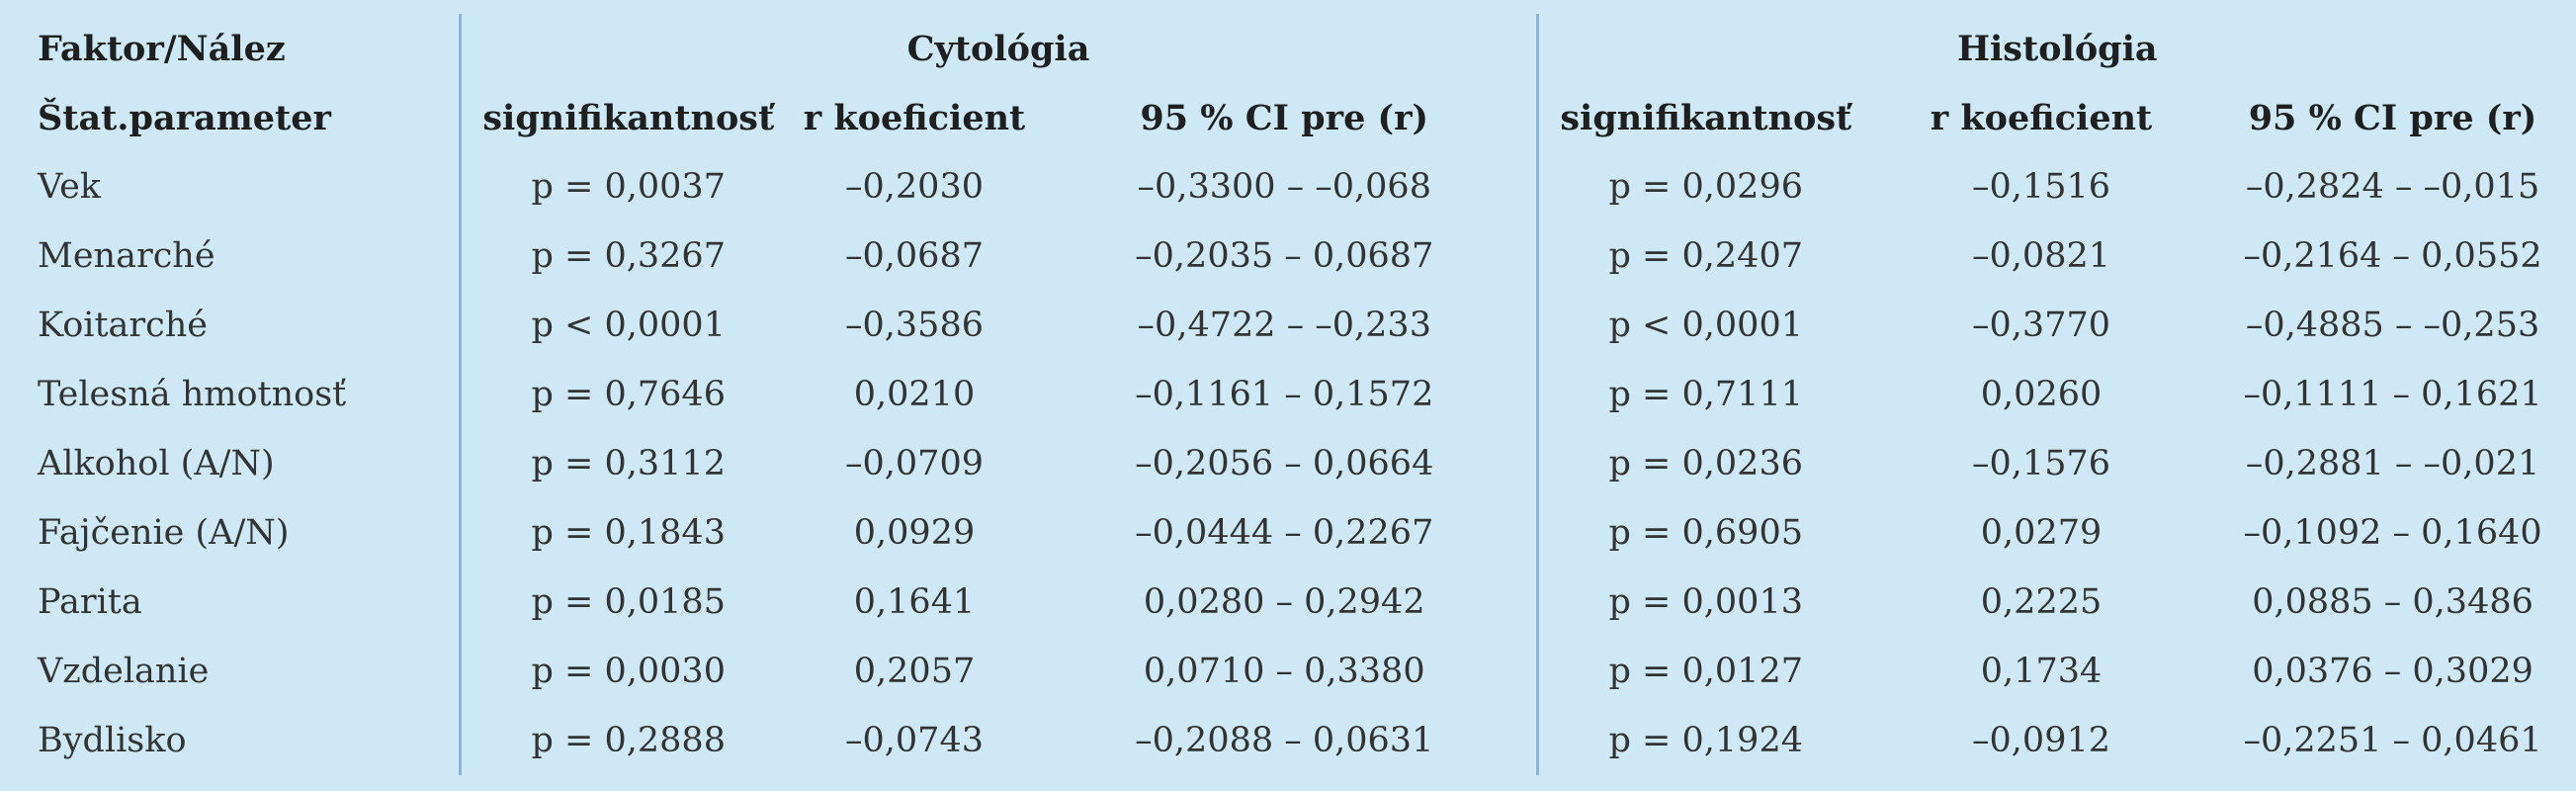 This screenshot has width=2576, height=791. I want to click on hist-ci-cell: 0,0885 – 0,3486, so click(2392, 602).